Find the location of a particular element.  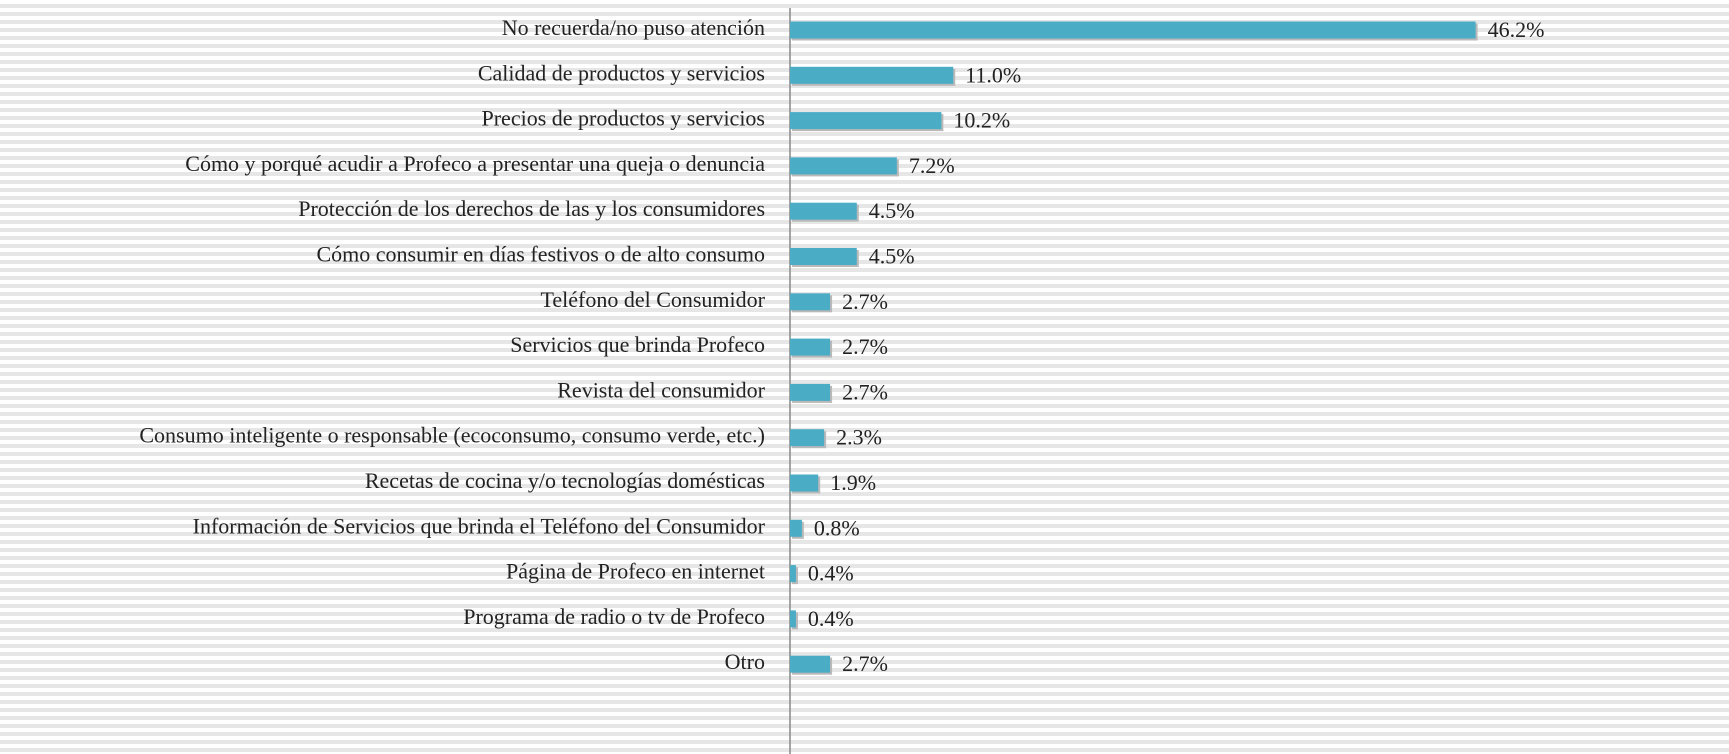

value-label: 11.0% is located at coordinates (993, 74).